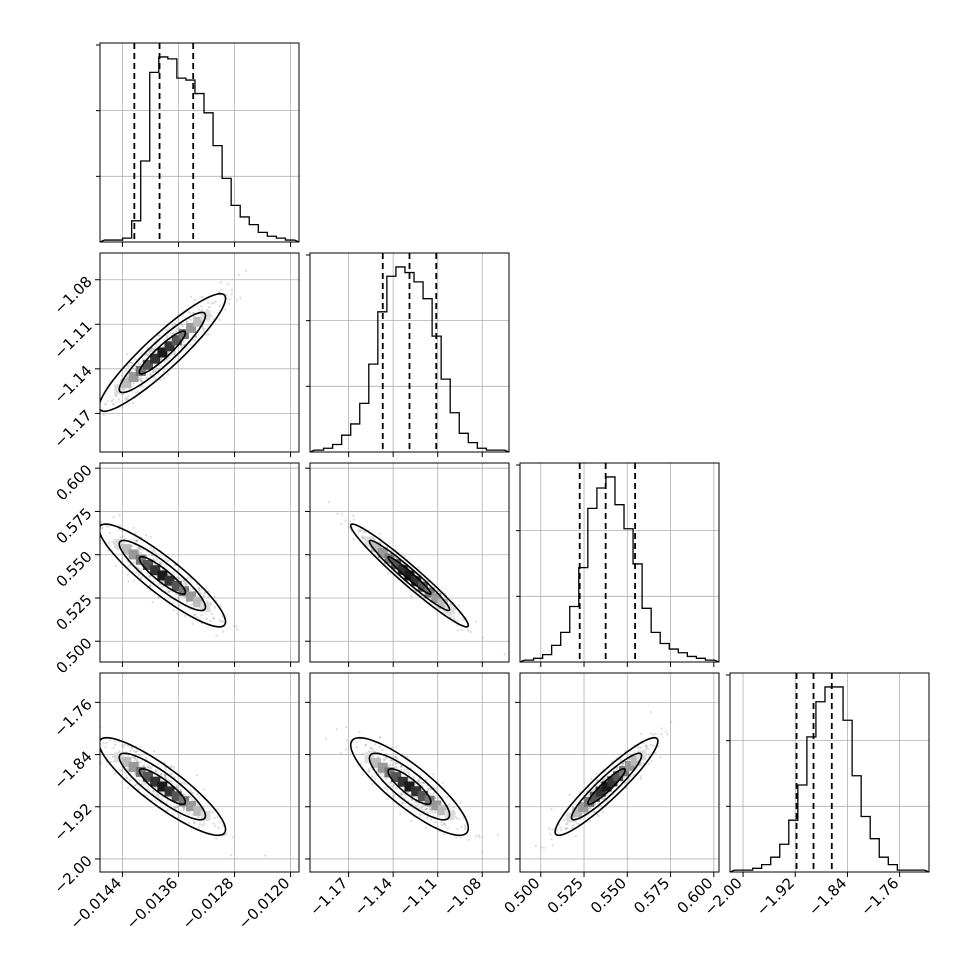  Describe the element at coordinates (407, 795) in the screenshot. I see `panel-3-1: −1.17 −1.14 −1.11 −1.08` at that location.